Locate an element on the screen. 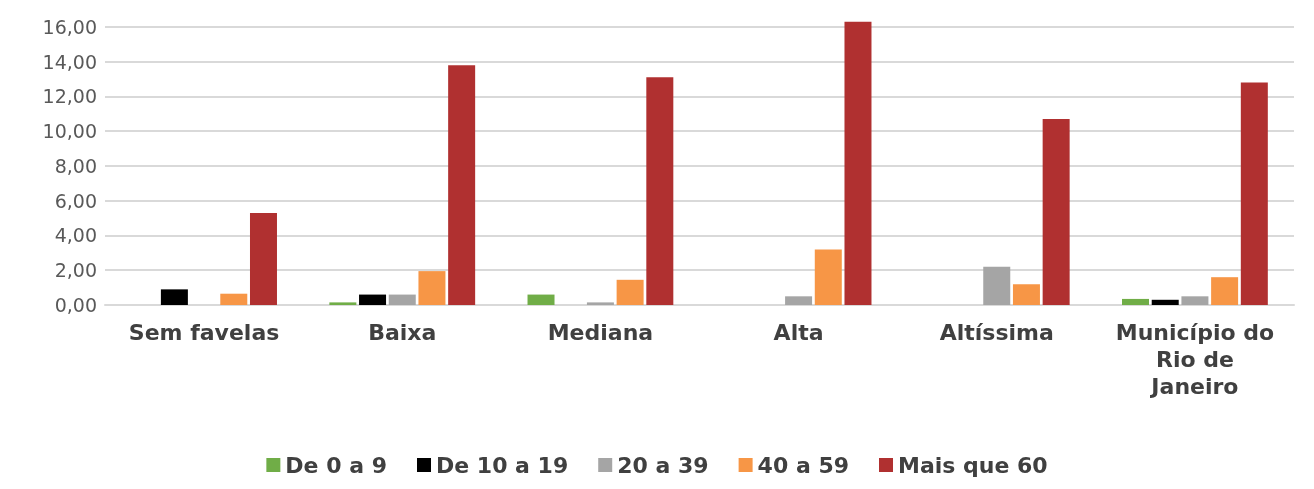 This screenshot has width=1314, height=489. y-tick-label: 10,00 is located at coordinates (69, 131).